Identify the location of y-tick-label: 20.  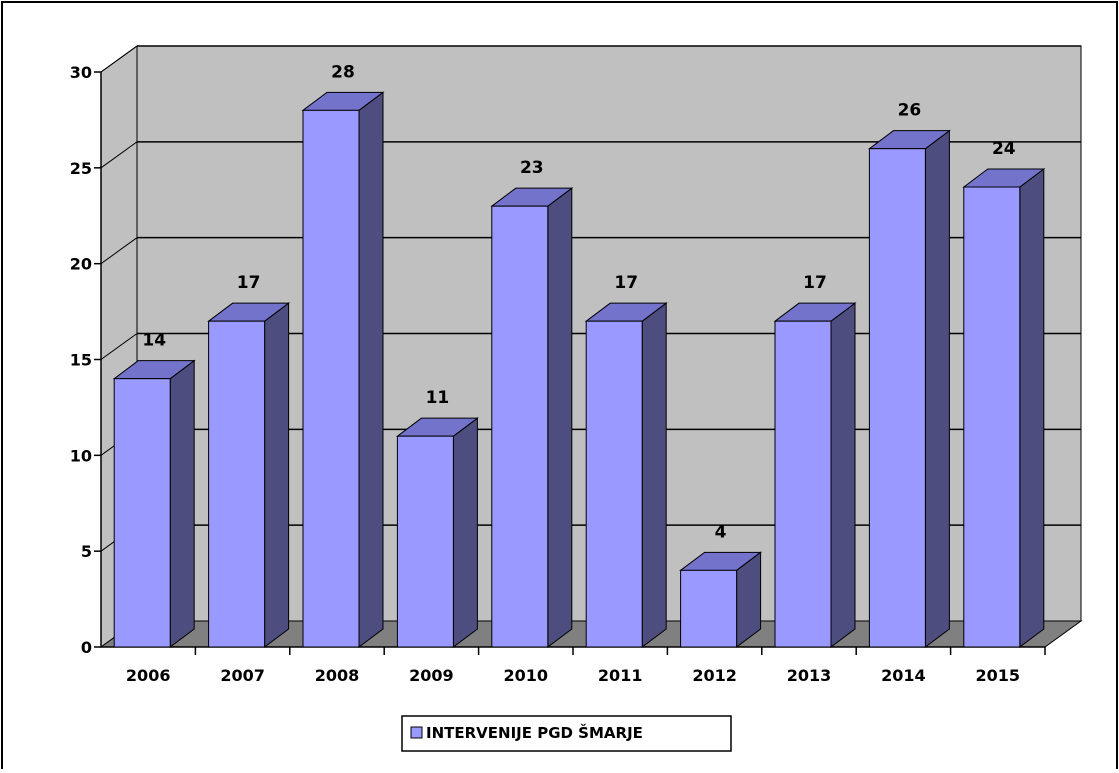
(81, 264).